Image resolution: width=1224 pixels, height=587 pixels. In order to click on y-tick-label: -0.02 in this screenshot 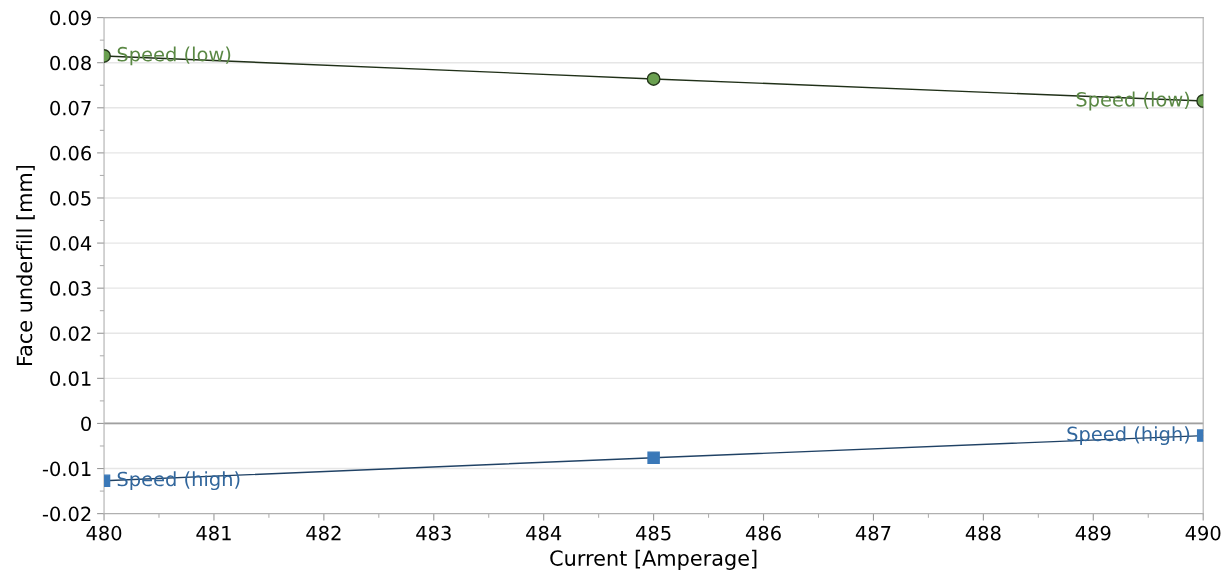, I will do `click(66, 514)`.